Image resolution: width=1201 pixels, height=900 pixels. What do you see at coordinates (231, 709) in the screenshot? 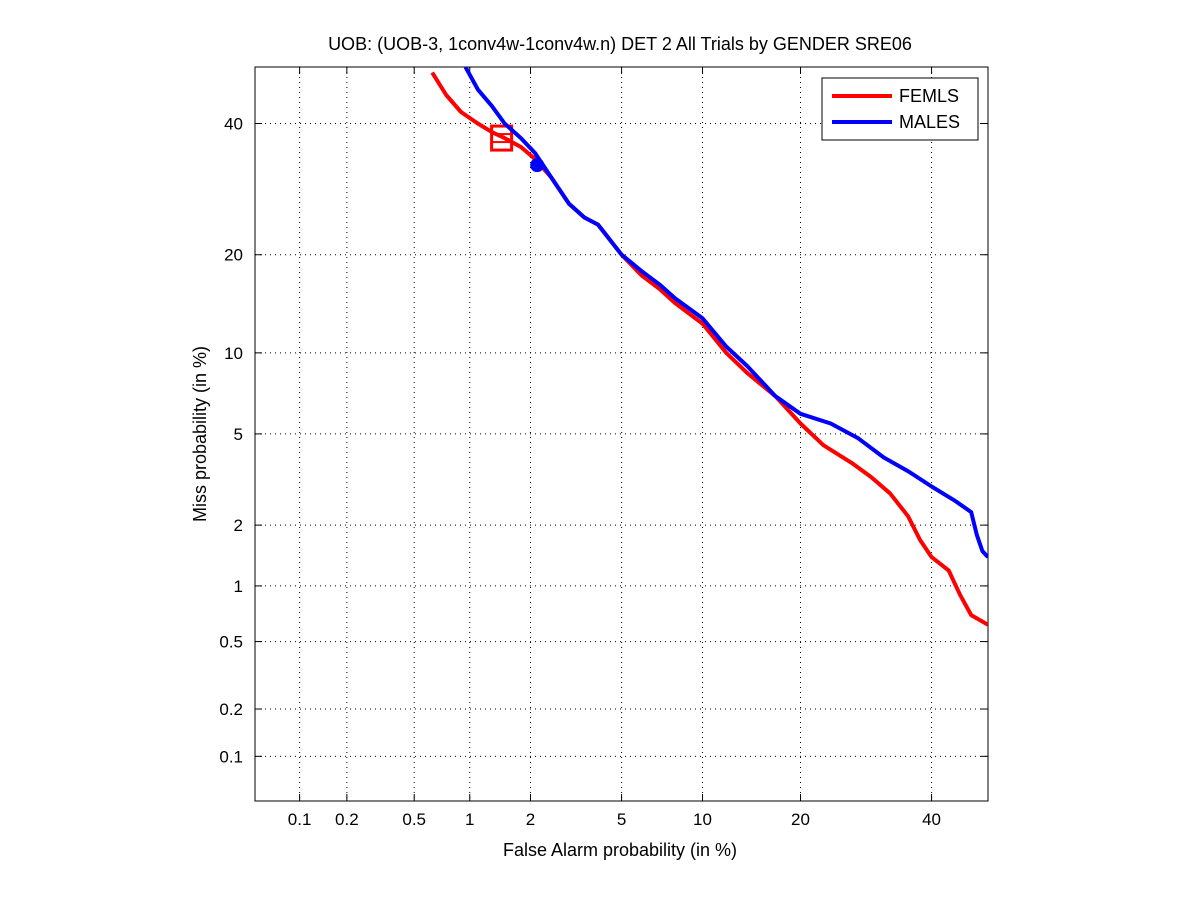
I see `y-tick-label: 0.2` at bounding box center [231, 709].